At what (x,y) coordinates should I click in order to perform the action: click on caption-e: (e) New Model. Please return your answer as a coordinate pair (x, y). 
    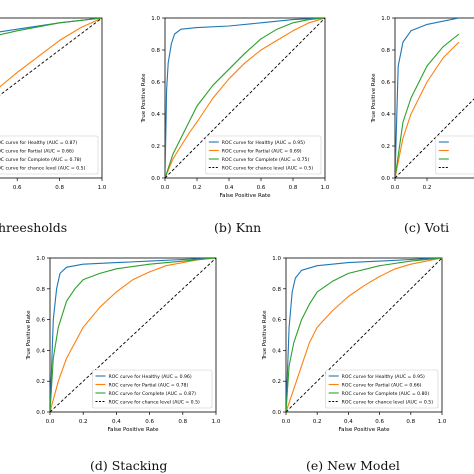
    Looking at the image, I should click on (353, 465).